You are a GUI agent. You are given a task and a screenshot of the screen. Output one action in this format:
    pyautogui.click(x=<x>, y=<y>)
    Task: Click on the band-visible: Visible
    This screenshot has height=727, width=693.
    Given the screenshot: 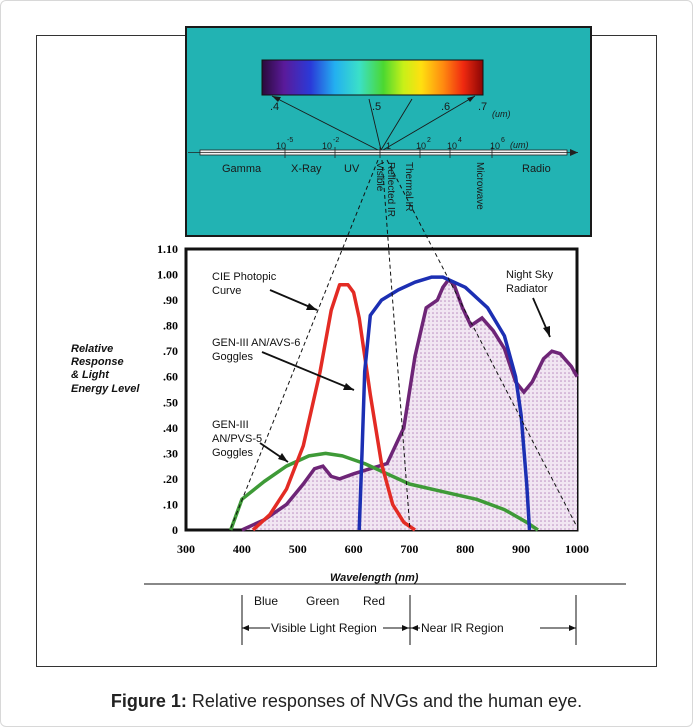 What is the action you would take?
    pyautogui.click(x=379, y=177)
    